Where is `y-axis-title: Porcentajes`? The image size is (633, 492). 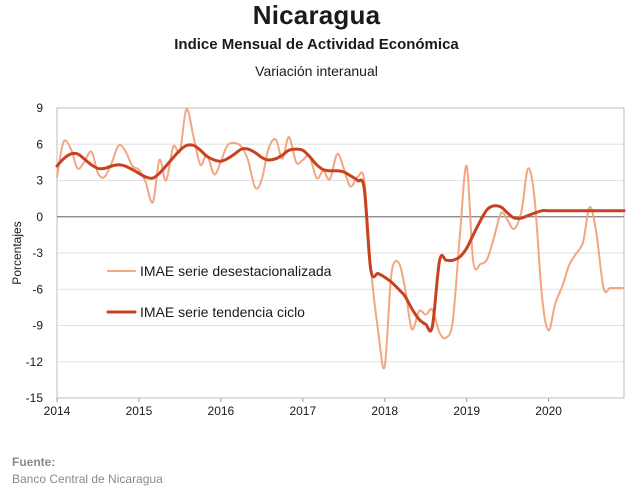 y-axis-title: Porcentajes is located at coordinates (17, 252).